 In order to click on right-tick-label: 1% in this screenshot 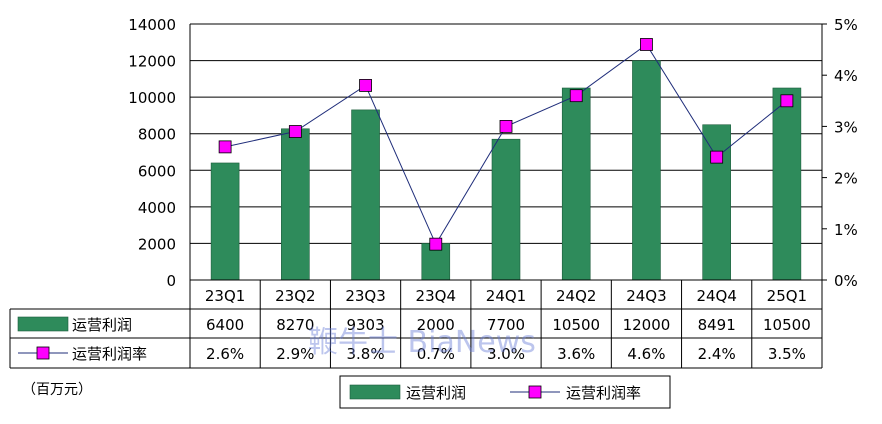, I will do `click(846, 230)`.